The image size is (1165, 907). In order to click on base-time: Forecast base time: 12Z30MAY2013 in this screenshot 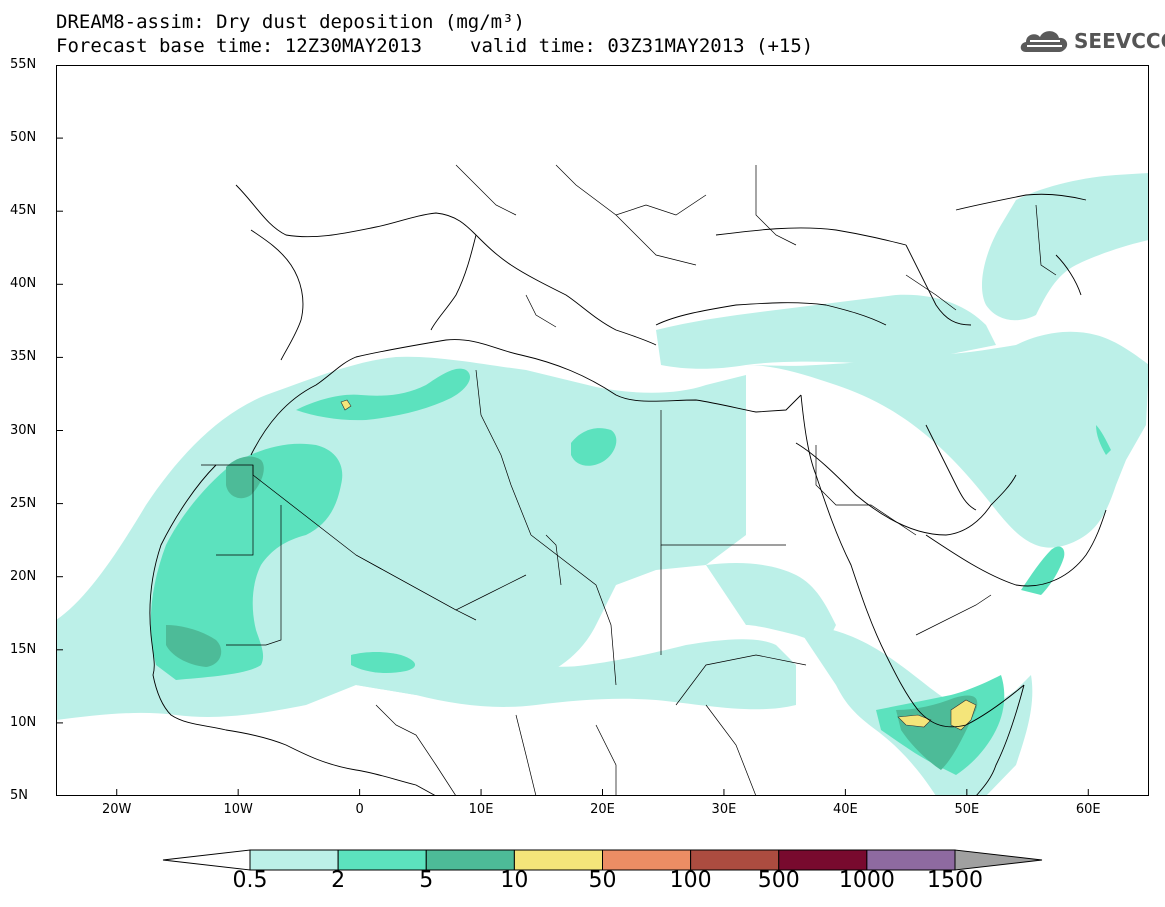, I will do `click(239, 46)`.